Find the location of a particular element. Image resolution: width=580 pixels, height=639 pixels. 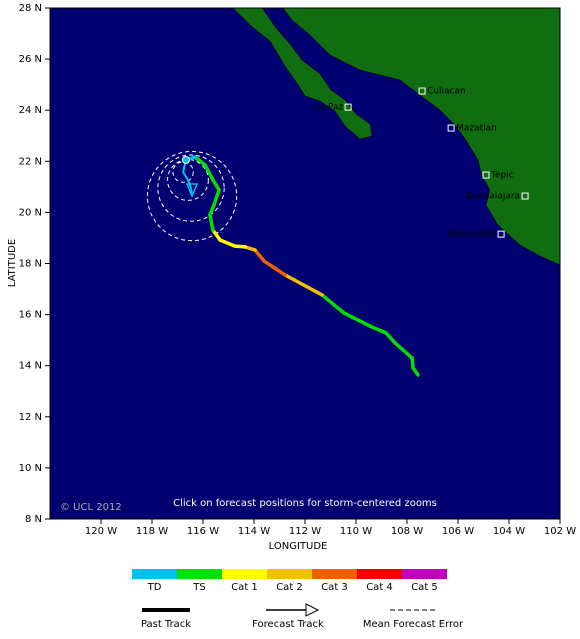

y-tick-label: 10 N is located at coordinates (30, 468).